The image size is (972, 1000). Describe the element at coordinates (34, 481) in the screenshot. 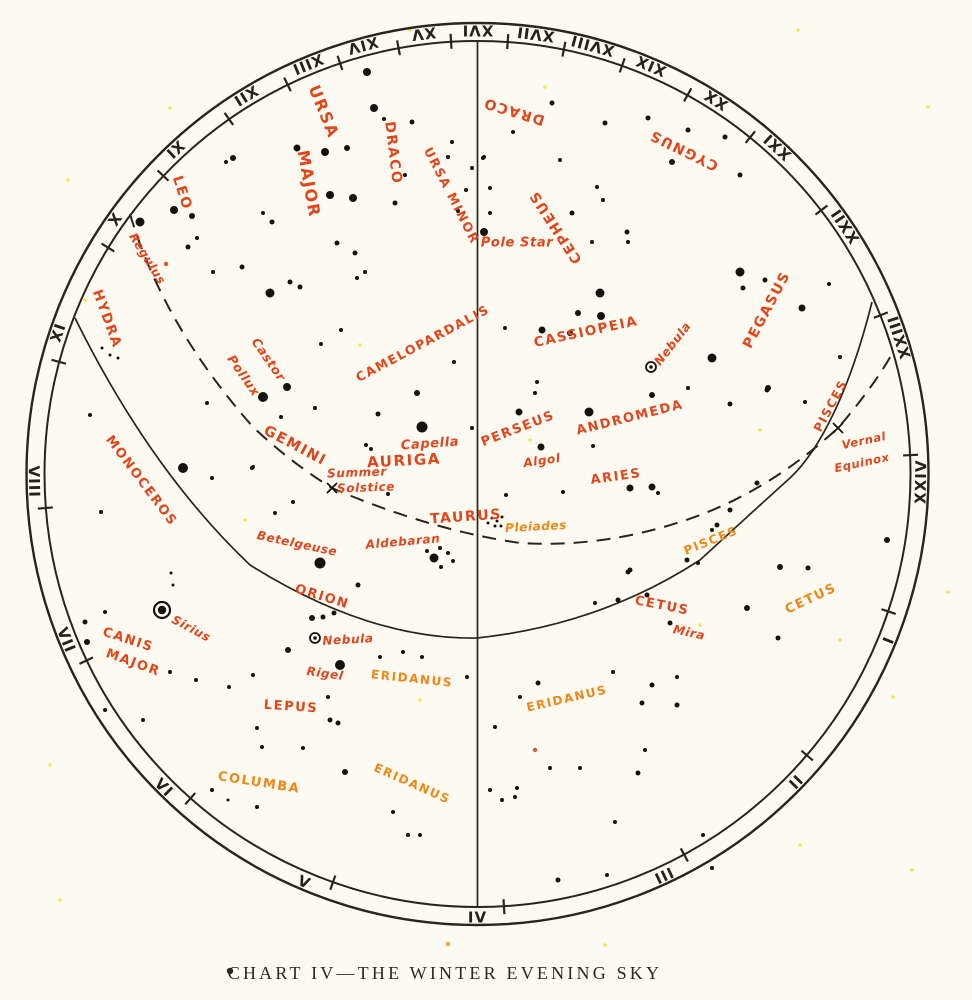

I see `hour-label-VIII: VIII` at that location.